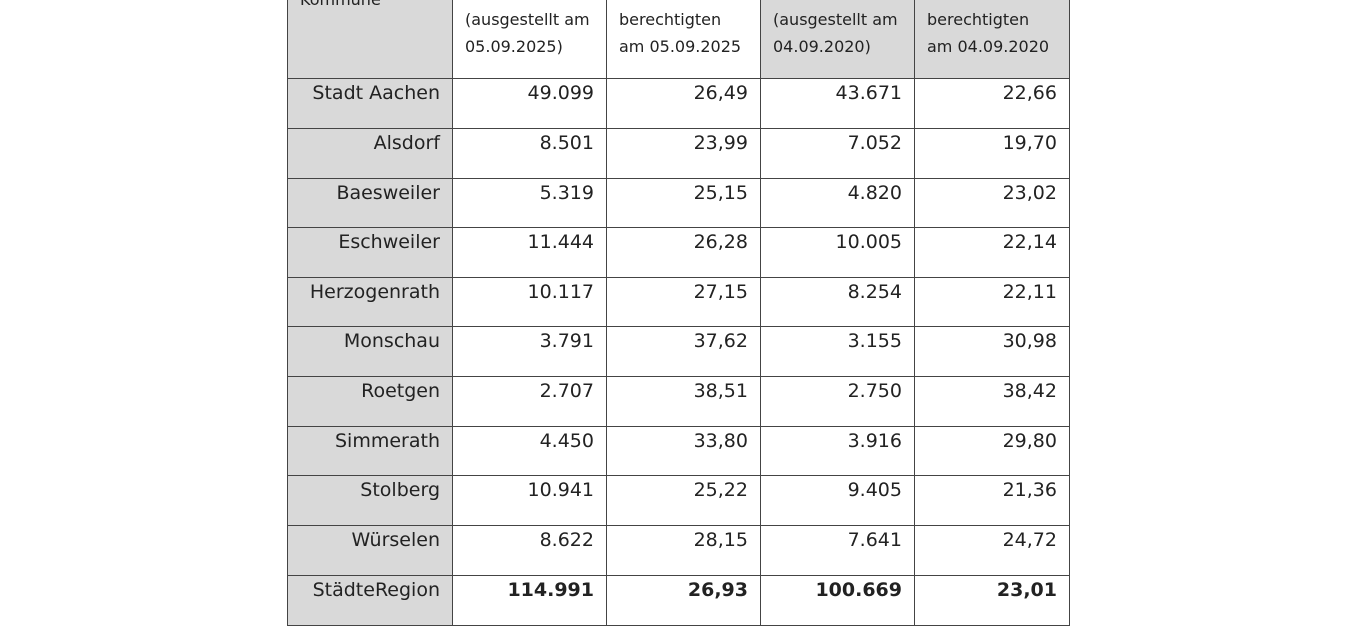 This screenshot has height=626, width=1366. I want to click on row-label: Würselen, so click(370, 551).